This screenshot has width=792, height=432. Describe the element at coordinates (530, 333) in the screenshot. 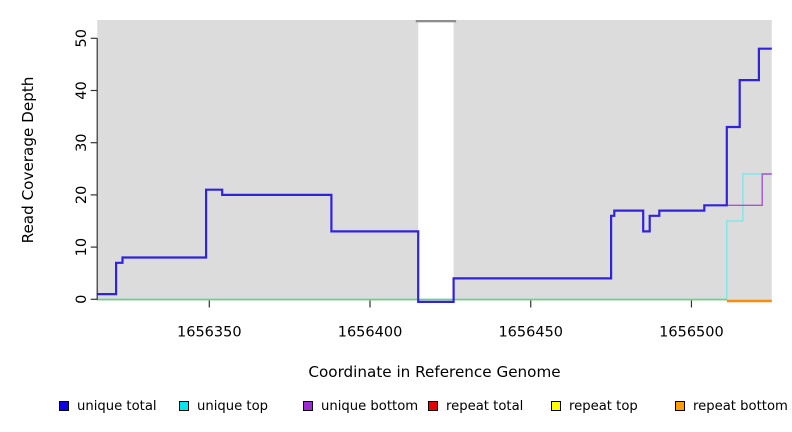

I see `x-tick-label: 1656450` at that location.